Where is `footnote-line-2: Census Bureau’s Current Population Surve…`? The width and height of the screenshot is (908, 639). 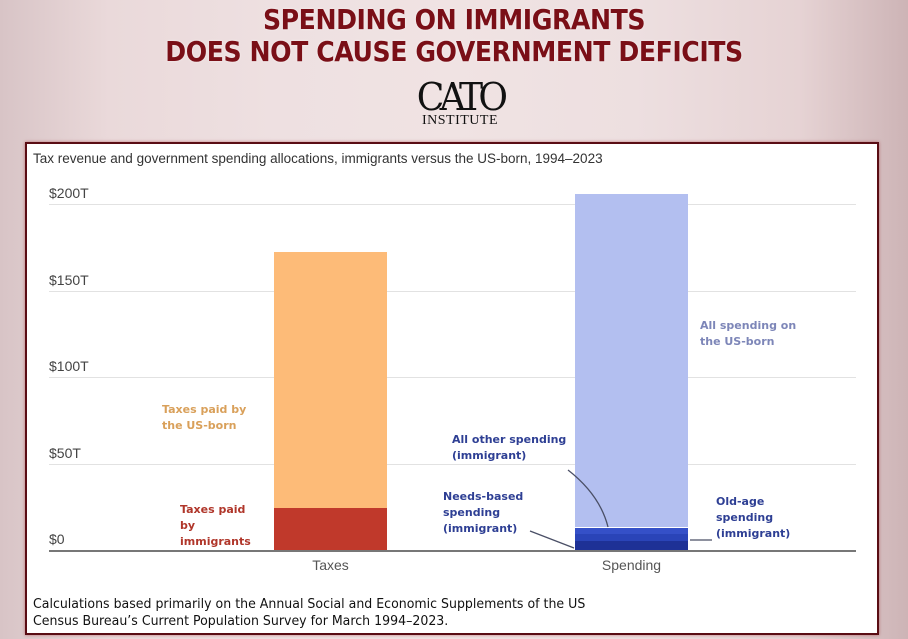 footnote-line-2: Census Bureau’s Current Population Surve… is located at coordinates (241, 621).